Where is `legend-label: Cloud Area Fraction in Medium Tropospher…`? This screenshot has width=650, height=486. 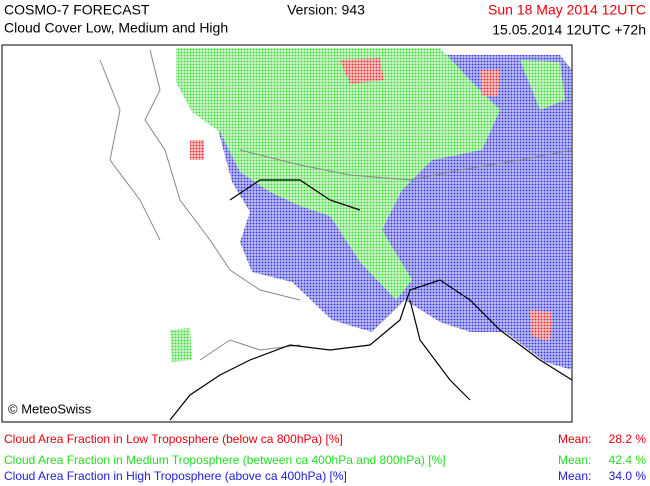
legend-label: Cloud Area Fraction in Medium Tropospher… is located at coordinates (225, 460).